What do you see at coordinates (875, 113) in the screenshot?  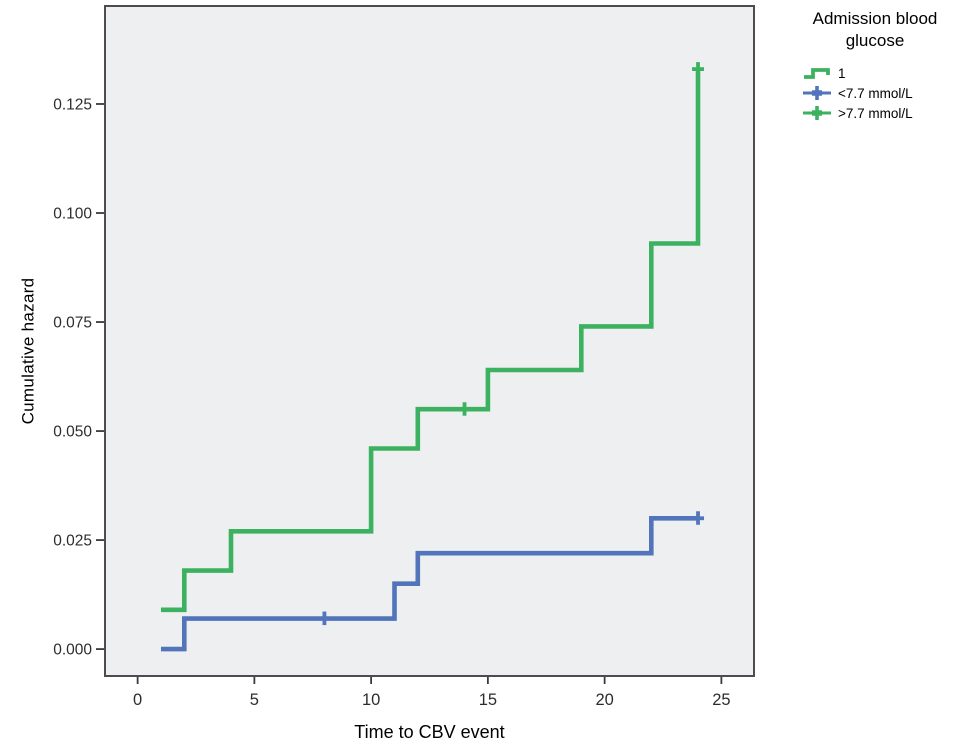 I see `legend-item-label: >7.7 mmol/L` at bounding box center [875, 113].